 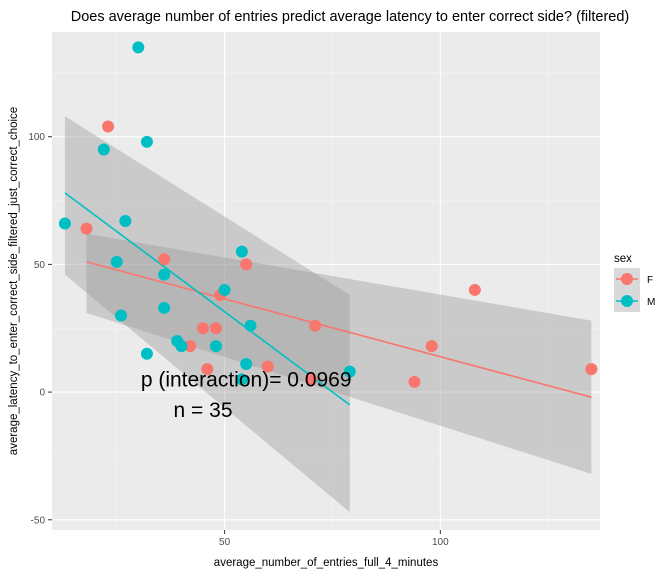 I want to click on x-tick-label: 100, so click(x=440, y=542).